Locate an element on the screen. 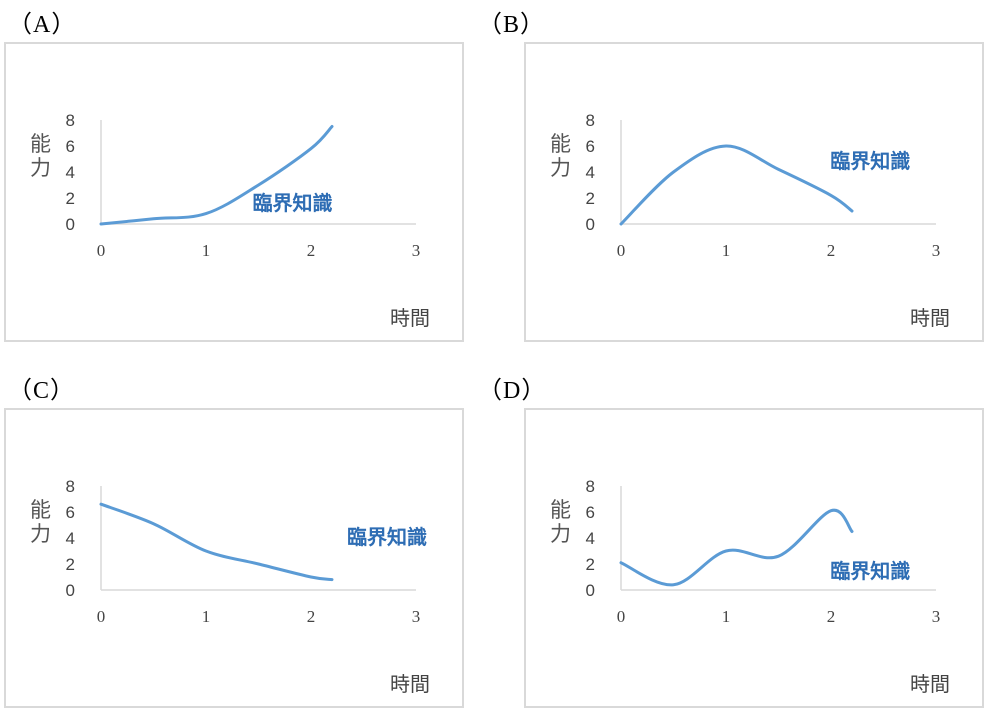  chart-svg-b: 0 2 4 6 8 0 1 2 3 is located at coordinates (763, 185).